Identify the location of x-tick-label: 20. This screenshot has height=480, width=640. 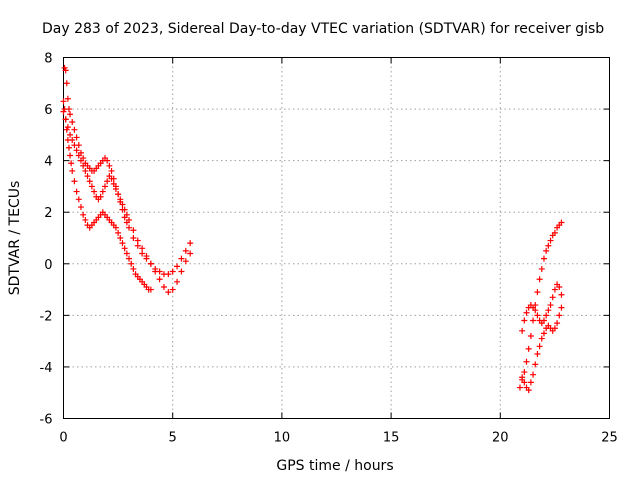
(500, 438).